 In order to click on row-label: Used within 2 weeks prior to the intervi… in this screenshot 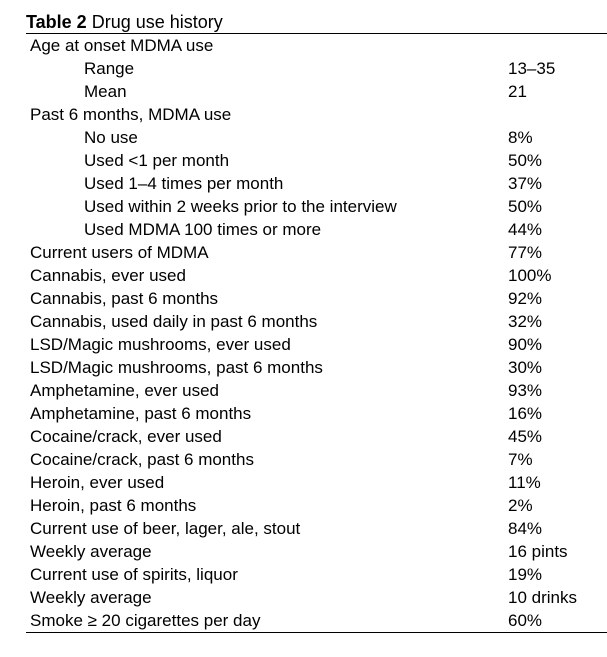, I will do `click(240, 206)`.